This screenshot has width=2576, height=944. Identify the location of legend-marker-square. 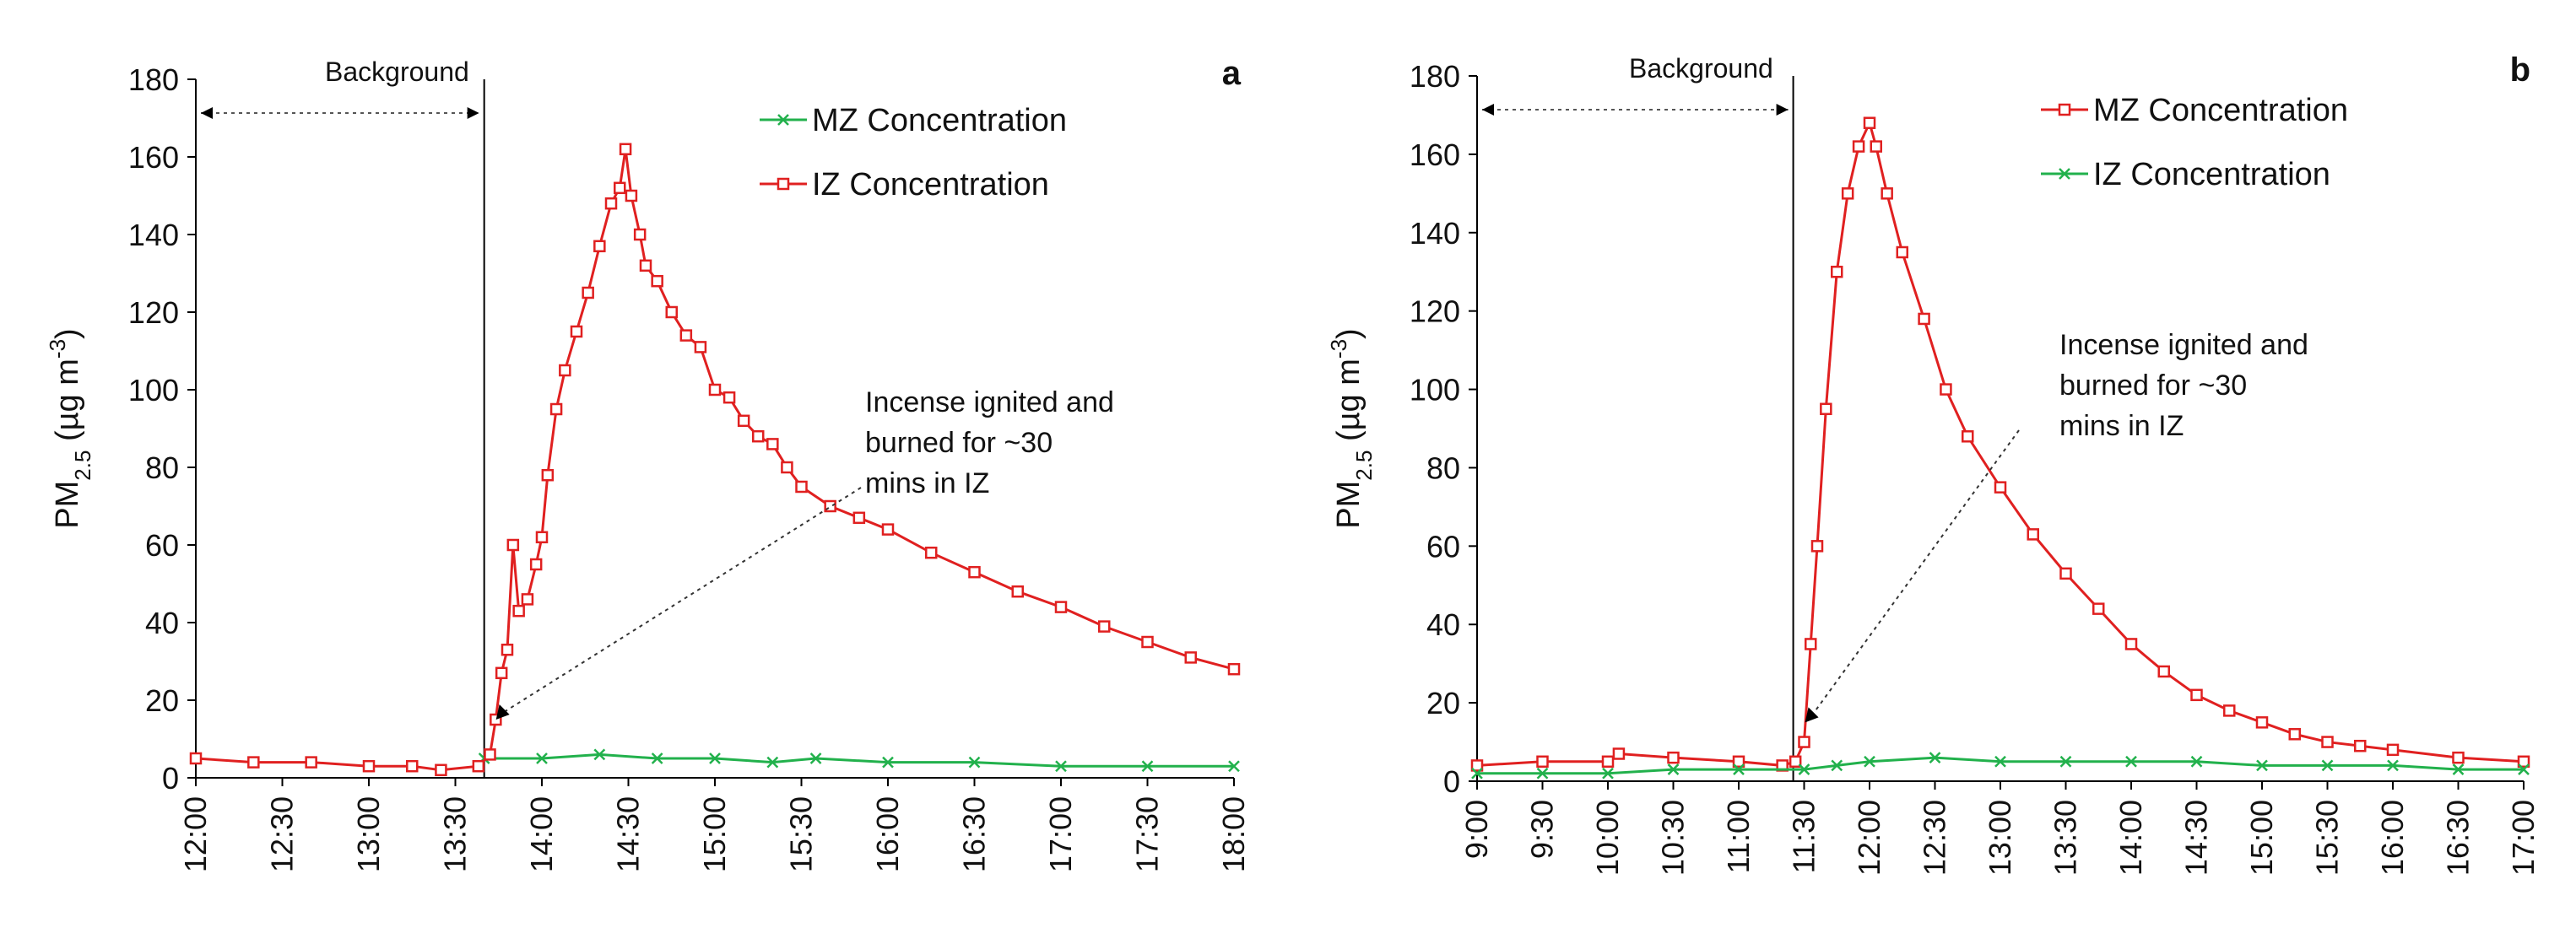
(783, 184).